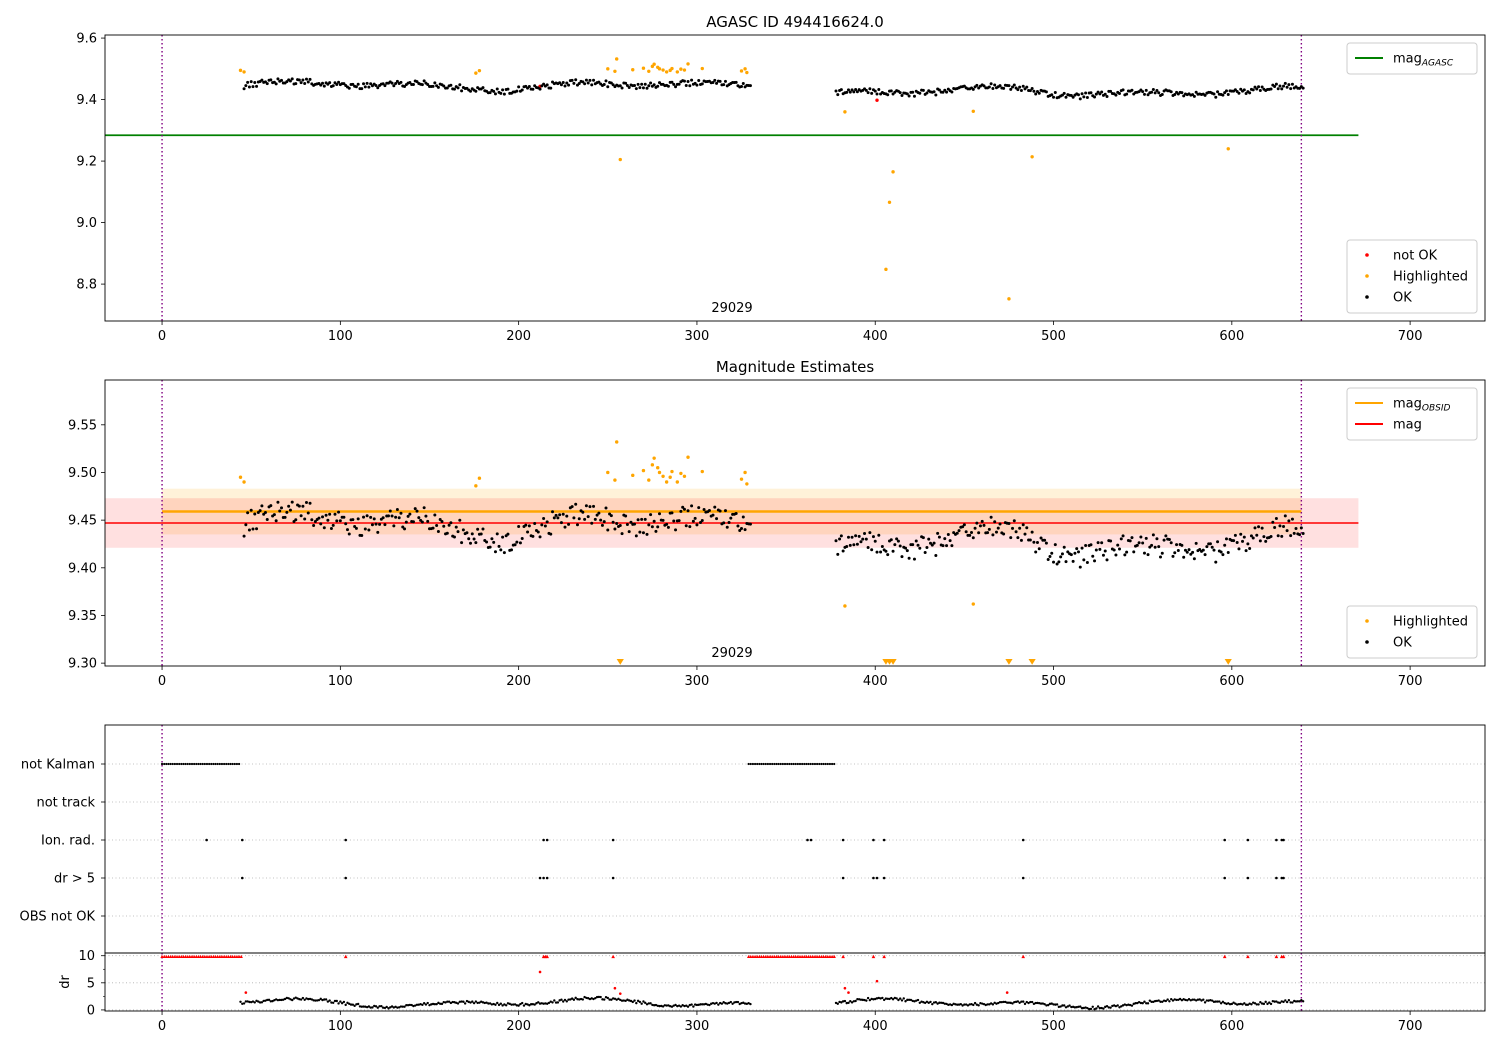 The image size is (1500, 1050). What do you see at coordinates (82, 521) in the screenshot?
I see `y-tick-label: 9.45` at bounding box center [82, 521].